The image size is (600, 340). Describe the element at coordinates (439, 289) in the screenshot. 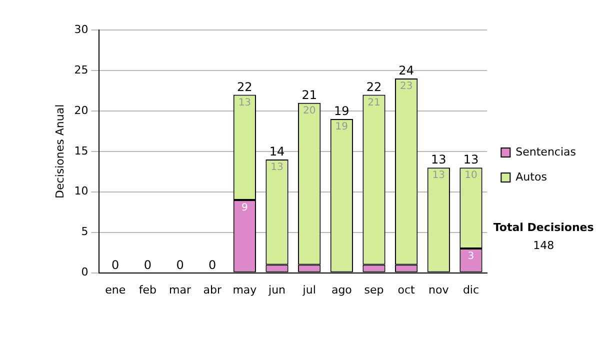

I see `x-tick-label: nov` at that location.